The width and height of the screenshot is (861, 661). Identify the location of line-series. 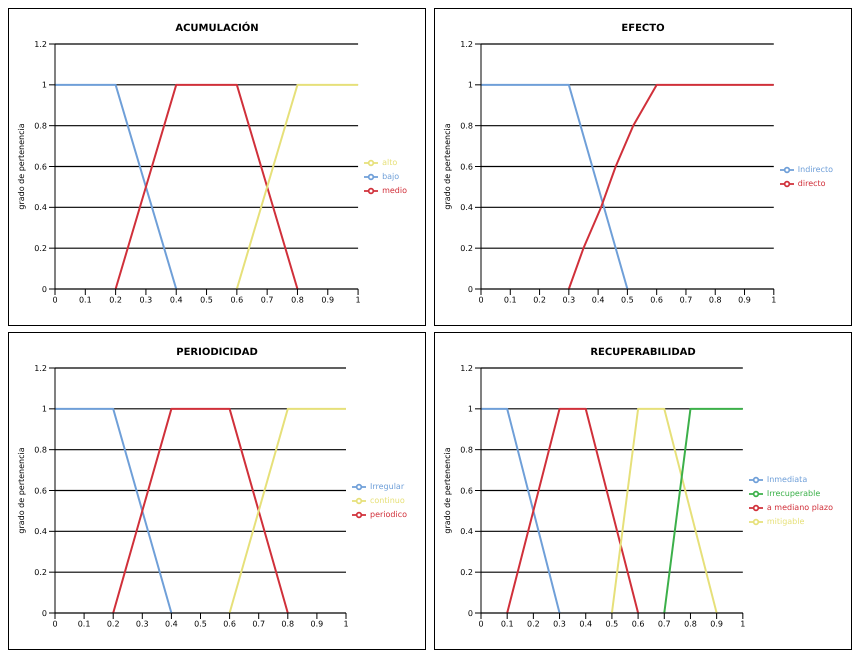
(671, 186).